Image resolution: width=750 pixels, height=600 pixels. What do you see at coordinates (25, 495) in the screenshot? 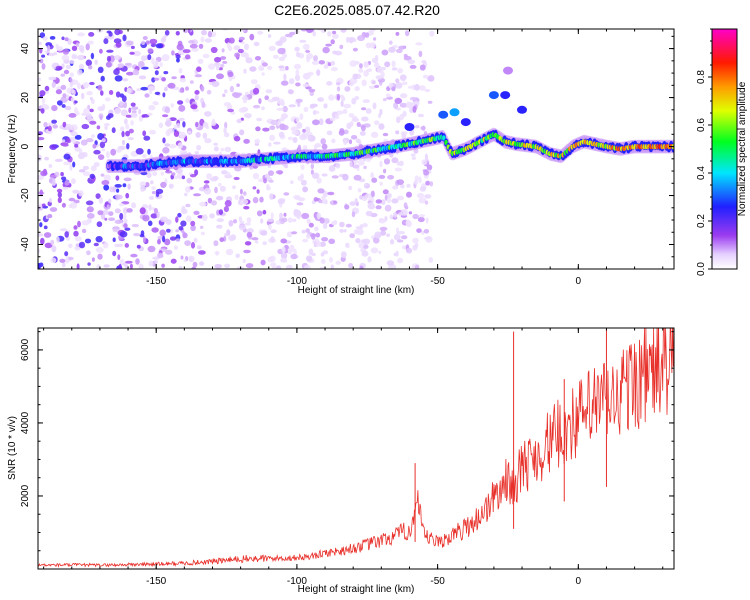
I see `snr-y-tick-label: 2000` at bounding box center [25, 495].